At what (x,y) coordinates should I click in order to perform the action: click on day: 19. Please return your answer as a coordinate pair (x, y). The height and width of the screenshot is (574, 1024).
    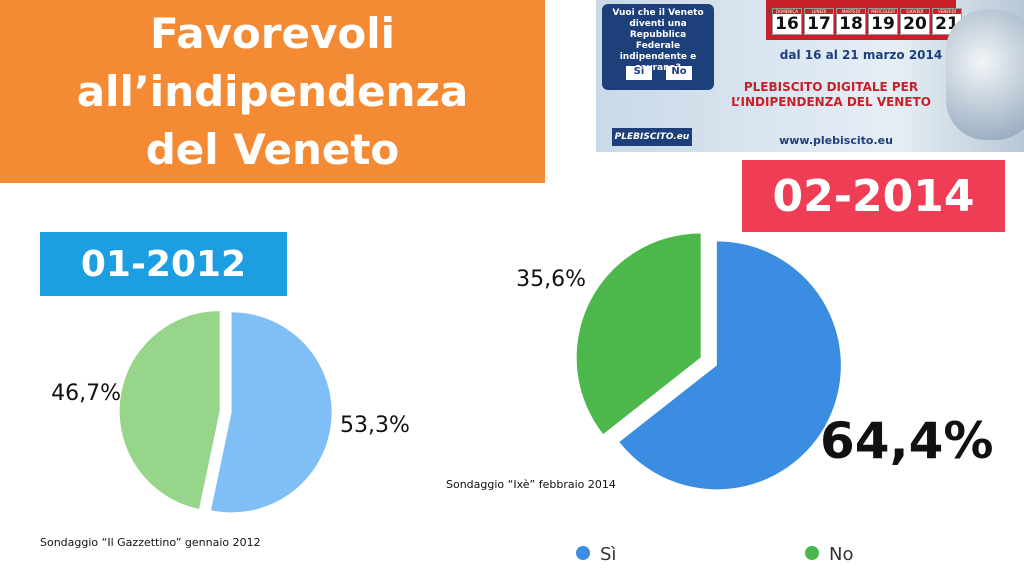
    Looking at the image, I should click on (883, 24).